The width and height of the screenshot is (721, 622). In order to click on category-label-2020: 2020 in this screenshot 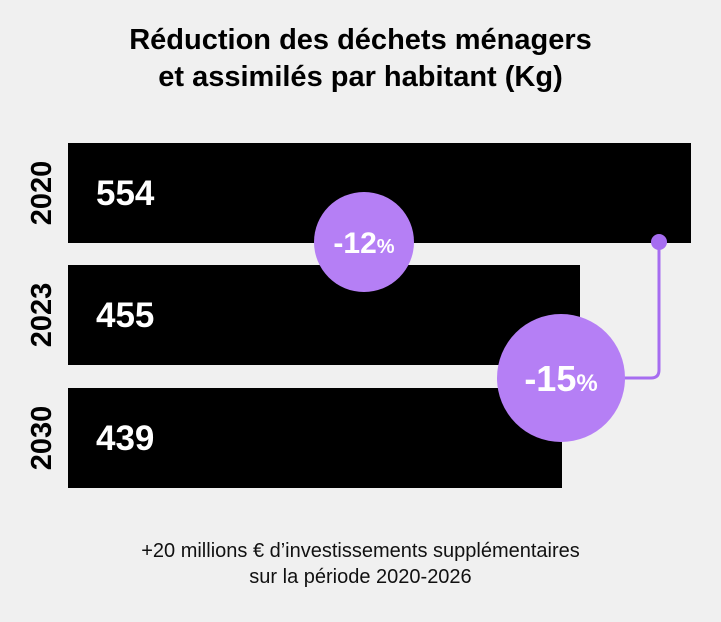, I will do `click(42, 193)`.